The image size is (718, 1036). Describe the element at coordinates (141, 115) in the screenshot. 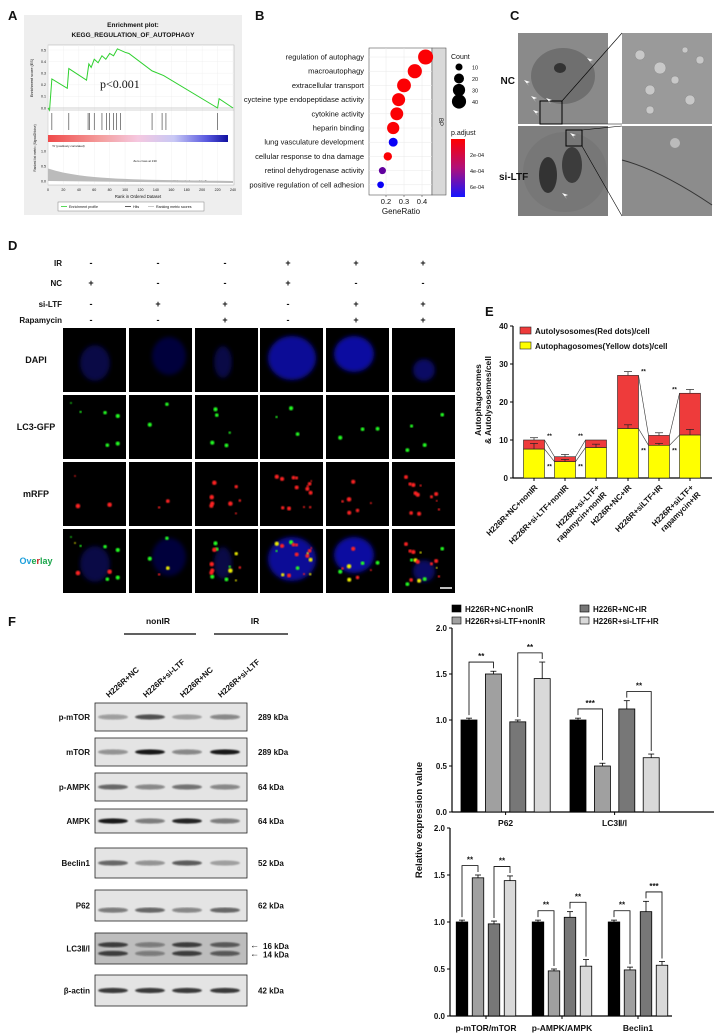

I see `gsea-plot-area` at that location.